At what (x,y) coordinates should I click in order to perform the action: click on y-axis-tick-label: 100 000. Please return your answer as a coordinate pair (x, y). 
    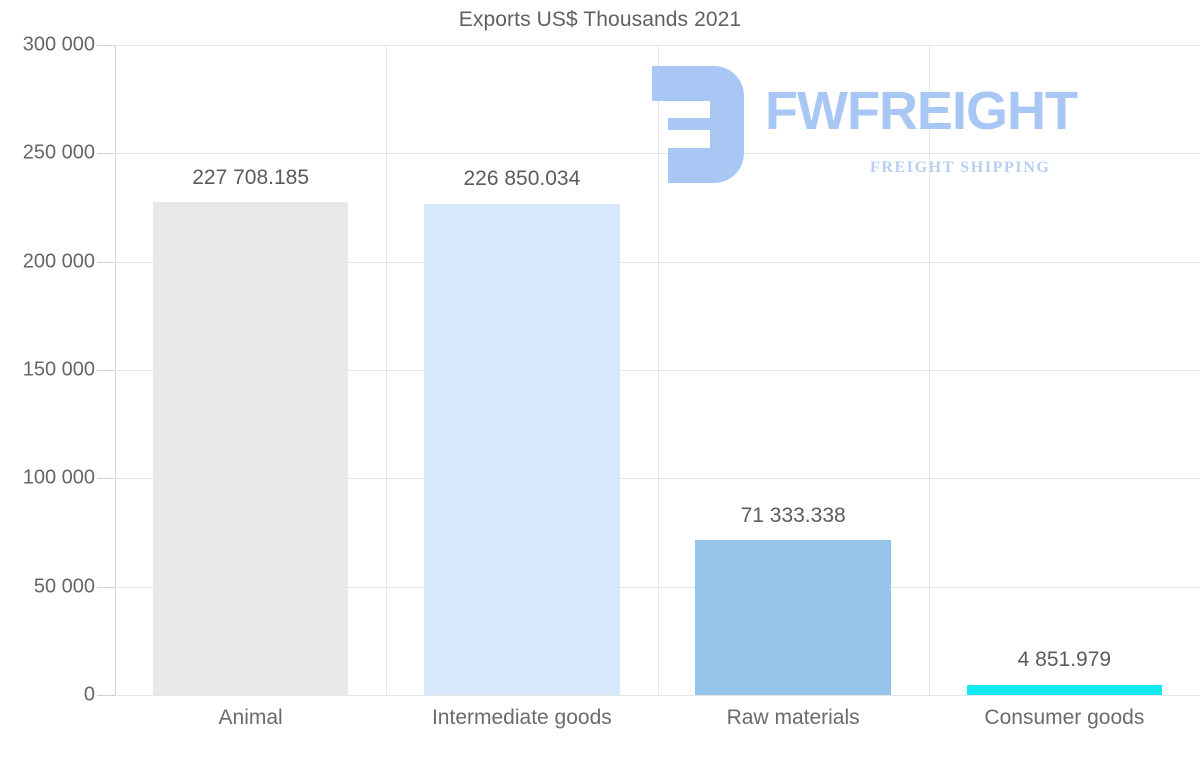
    Looking at the image, I should click on (58, 477).